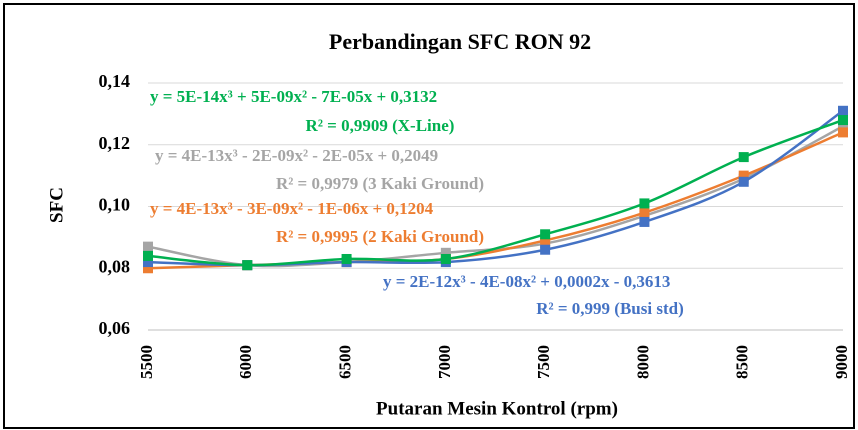 Image resolution: width=858 pixels, height=430 pixels. What do you see at coordinates (841, 362) in the screenshot?
I see `x-tick-label: 9000` at bounding box center [841, 362].